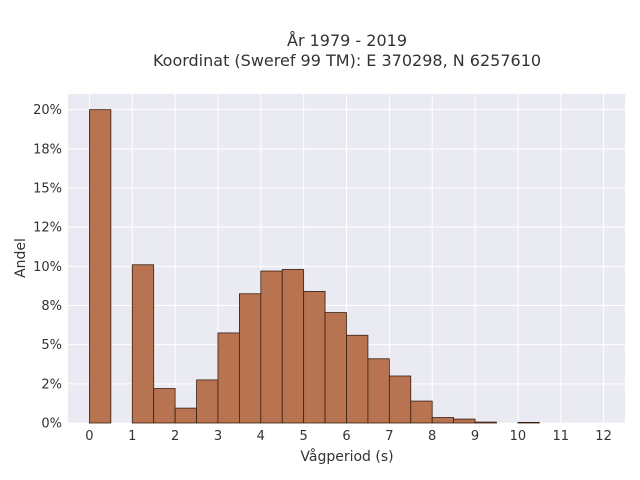 Image resolution: width=640 pixels, height=480 pixels. What do you see at coordinates (475, 436) in the screenshot?
I see `x-tick-label: 9` at bounding box center [475, 436].